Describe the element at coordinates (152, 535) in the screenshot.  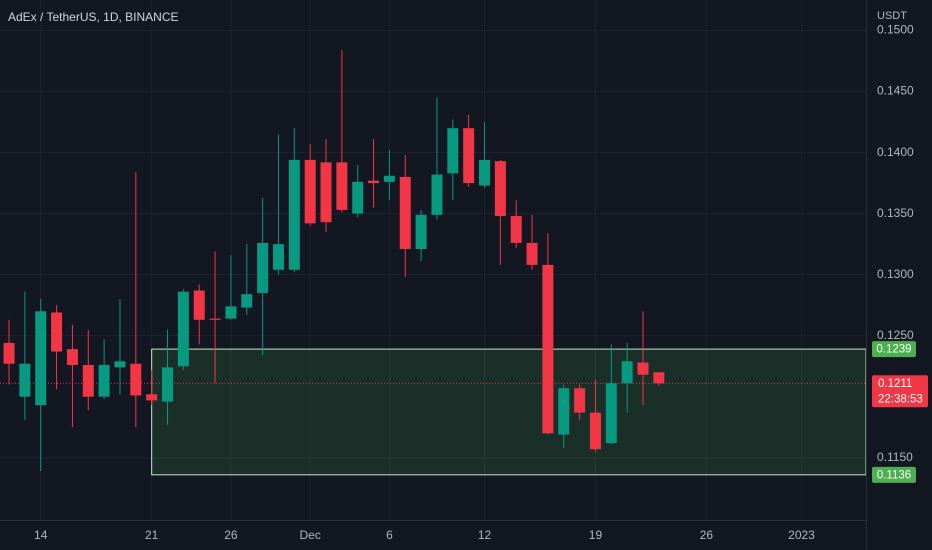
I see `x-tick-label: 21` at that location.